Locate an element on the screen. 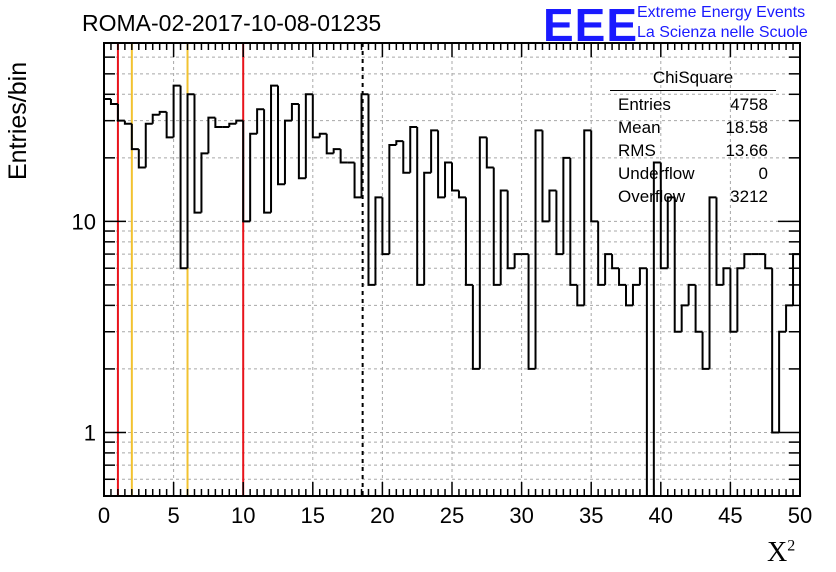  x-tick-label: 10 is located at coordinates (243, 515).